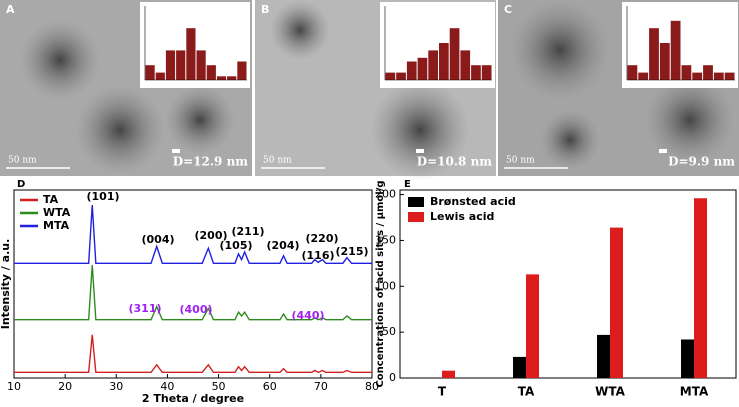  Describe the element at coordinates (270, 386) in the screenshot. I see `x-tick-label: 60` at that location.